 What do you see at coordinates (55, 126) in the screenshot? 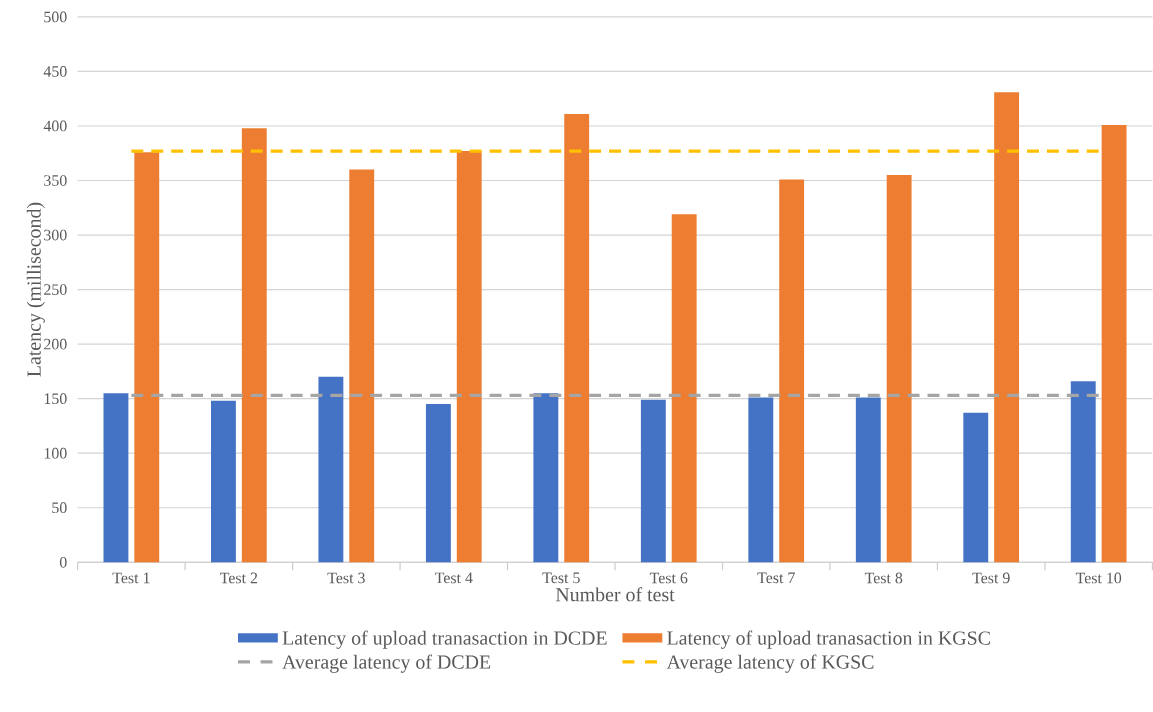
I see `y-tick-label: 400` at bounding box center [55, 126].